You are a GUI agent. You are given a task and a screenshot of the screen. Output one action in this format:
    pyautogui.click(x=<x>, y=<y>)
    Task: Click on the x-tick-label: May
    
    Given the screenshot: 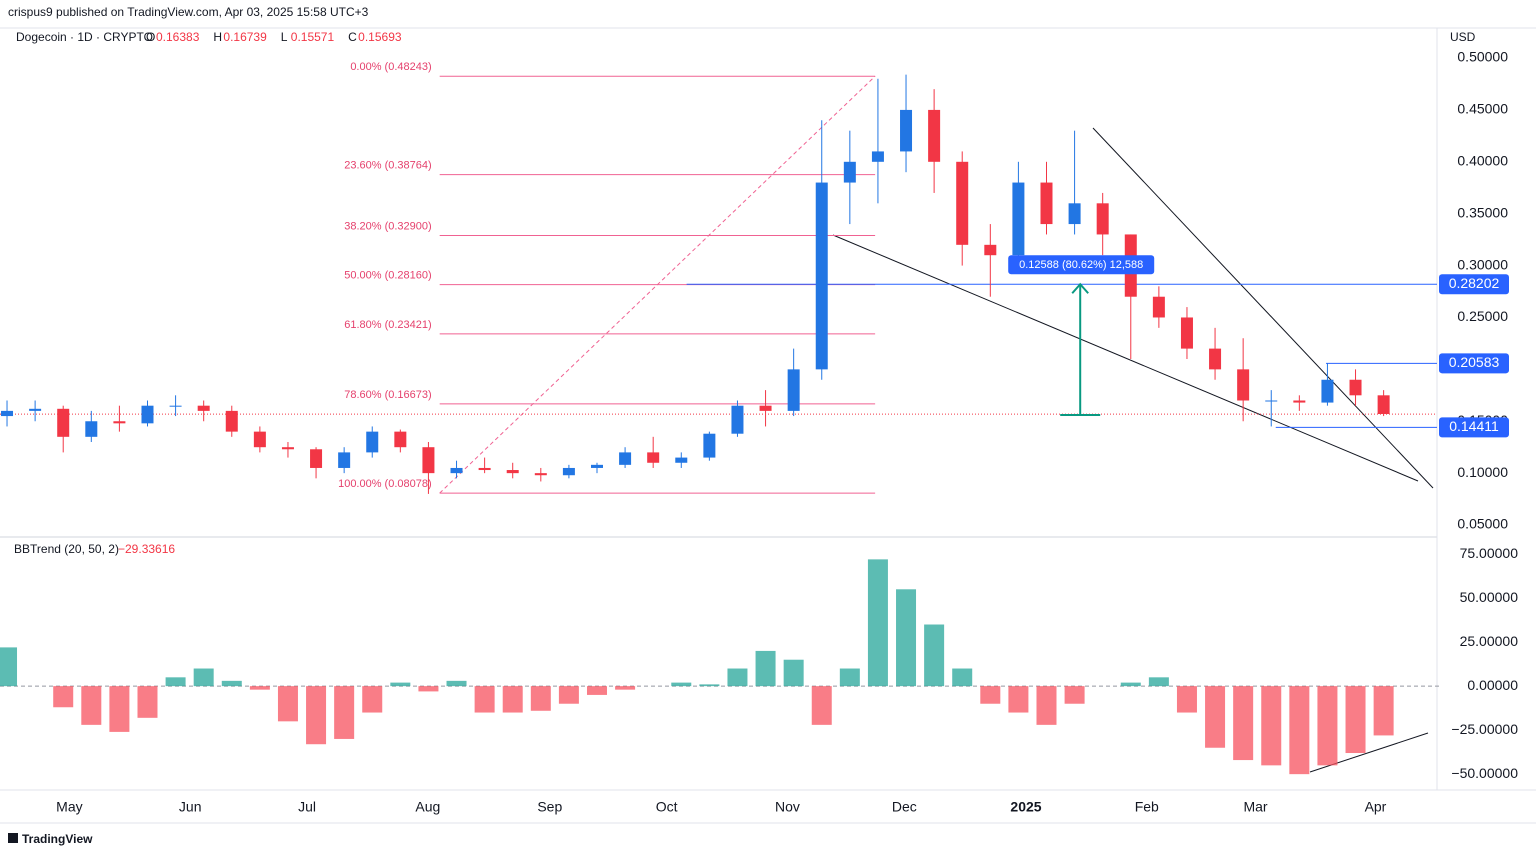 What is the action you would take?
    pyautogui.click(x=69, y=807)
    